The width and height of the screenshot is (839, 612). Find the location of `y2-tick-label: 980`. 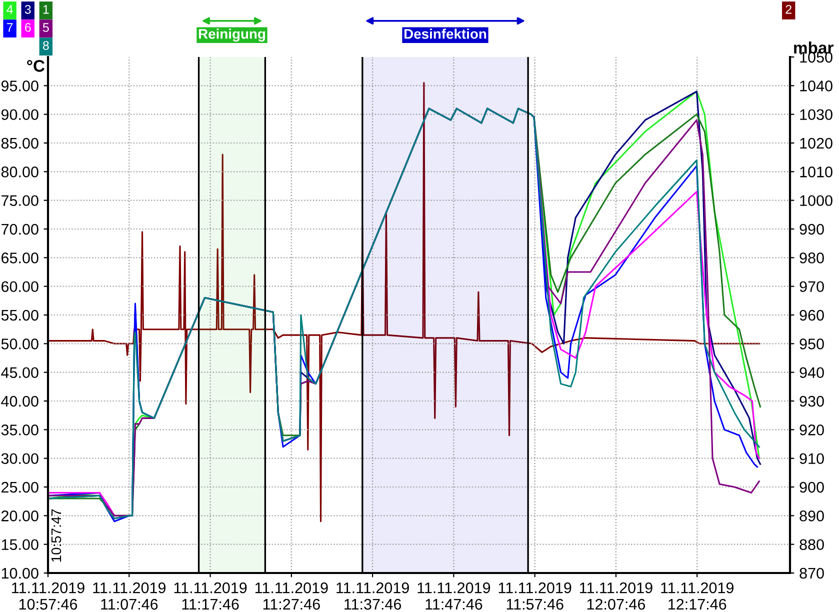

y2-tick-label: 980 is located at coordinates (812, 258).